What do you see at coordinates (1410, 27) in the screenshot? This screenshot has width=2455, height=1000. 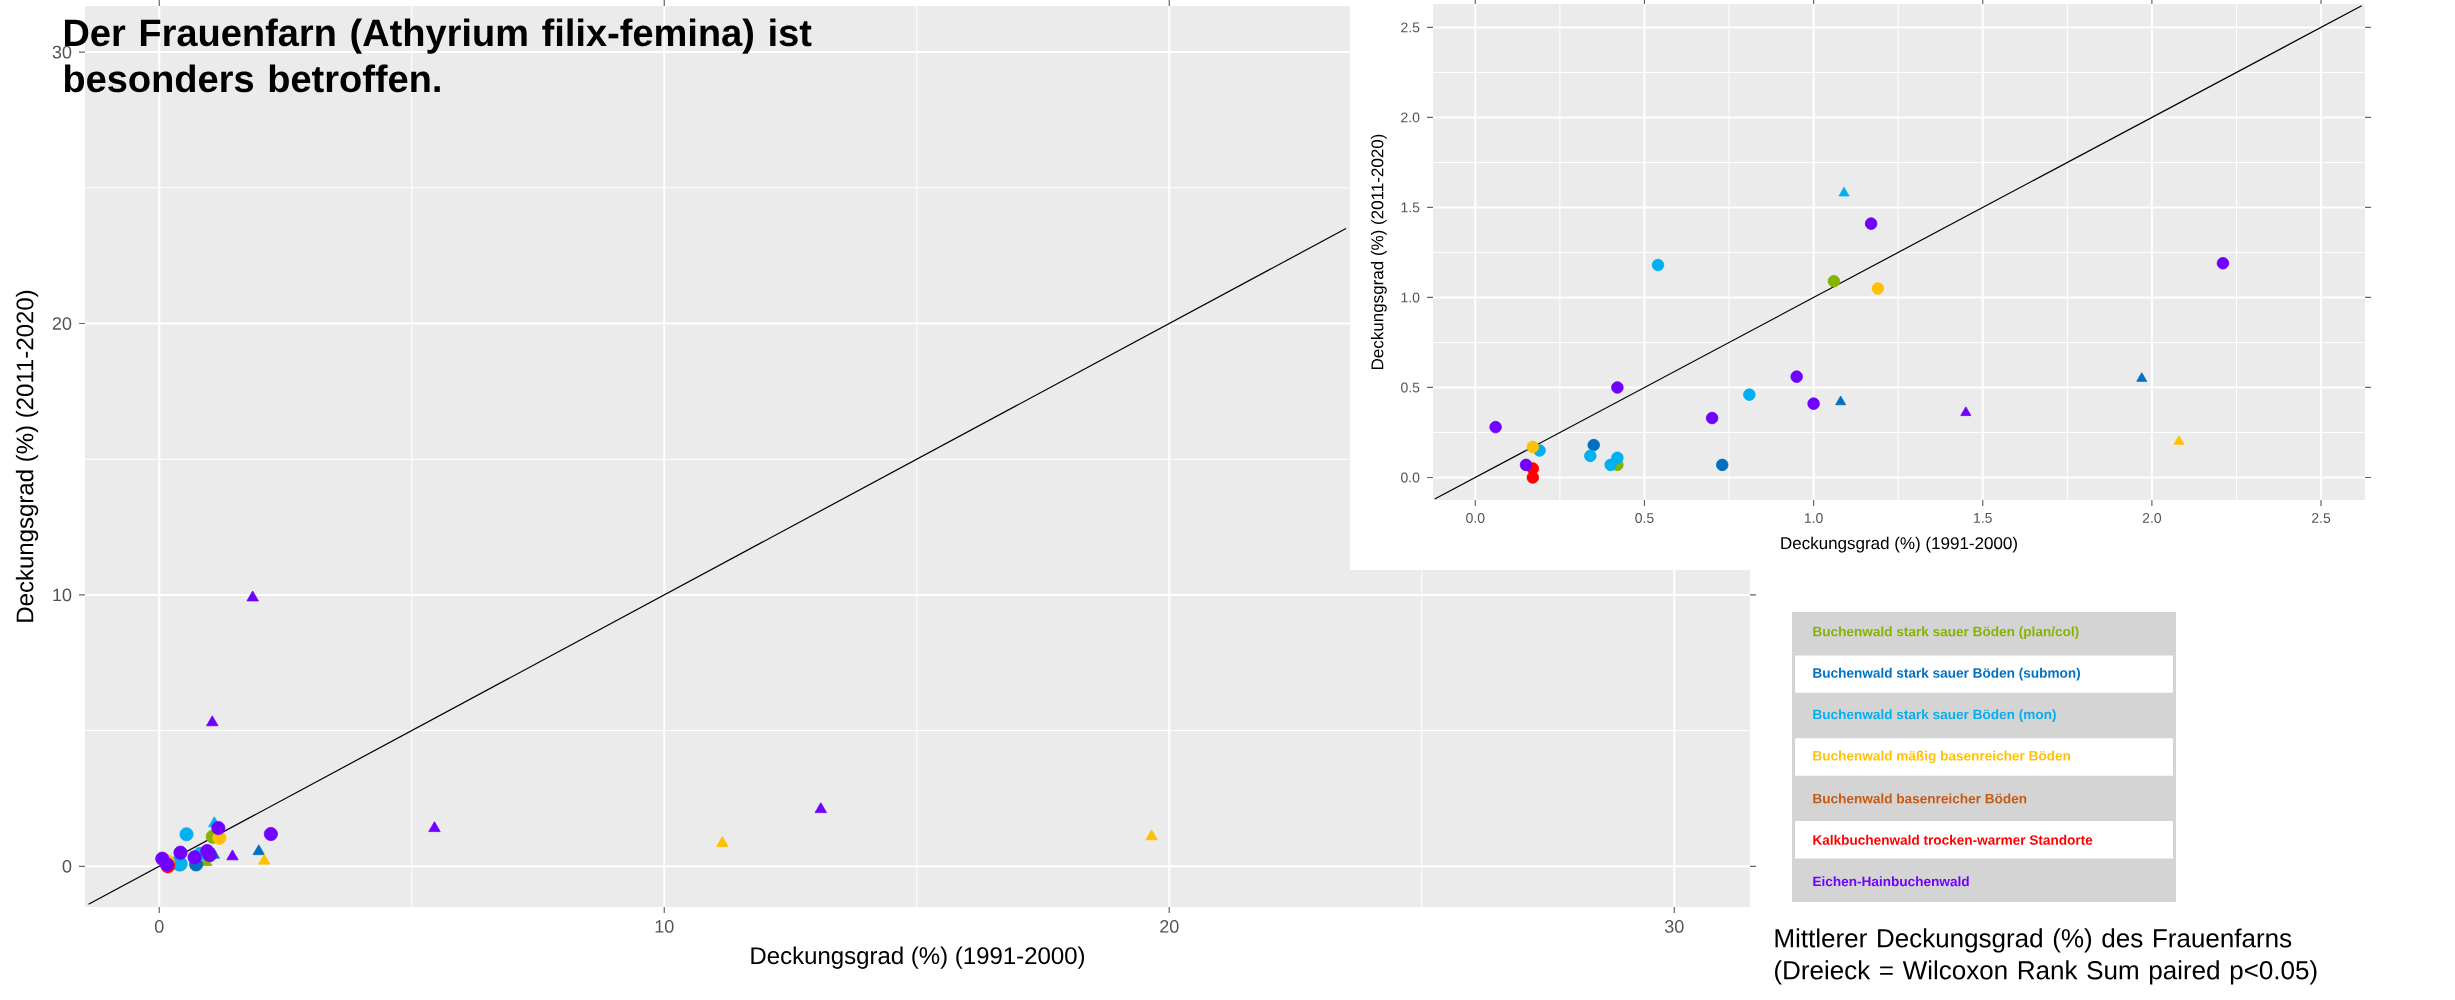 I see `y-tick-label: 2.5` at bounding box center [1410, 27].